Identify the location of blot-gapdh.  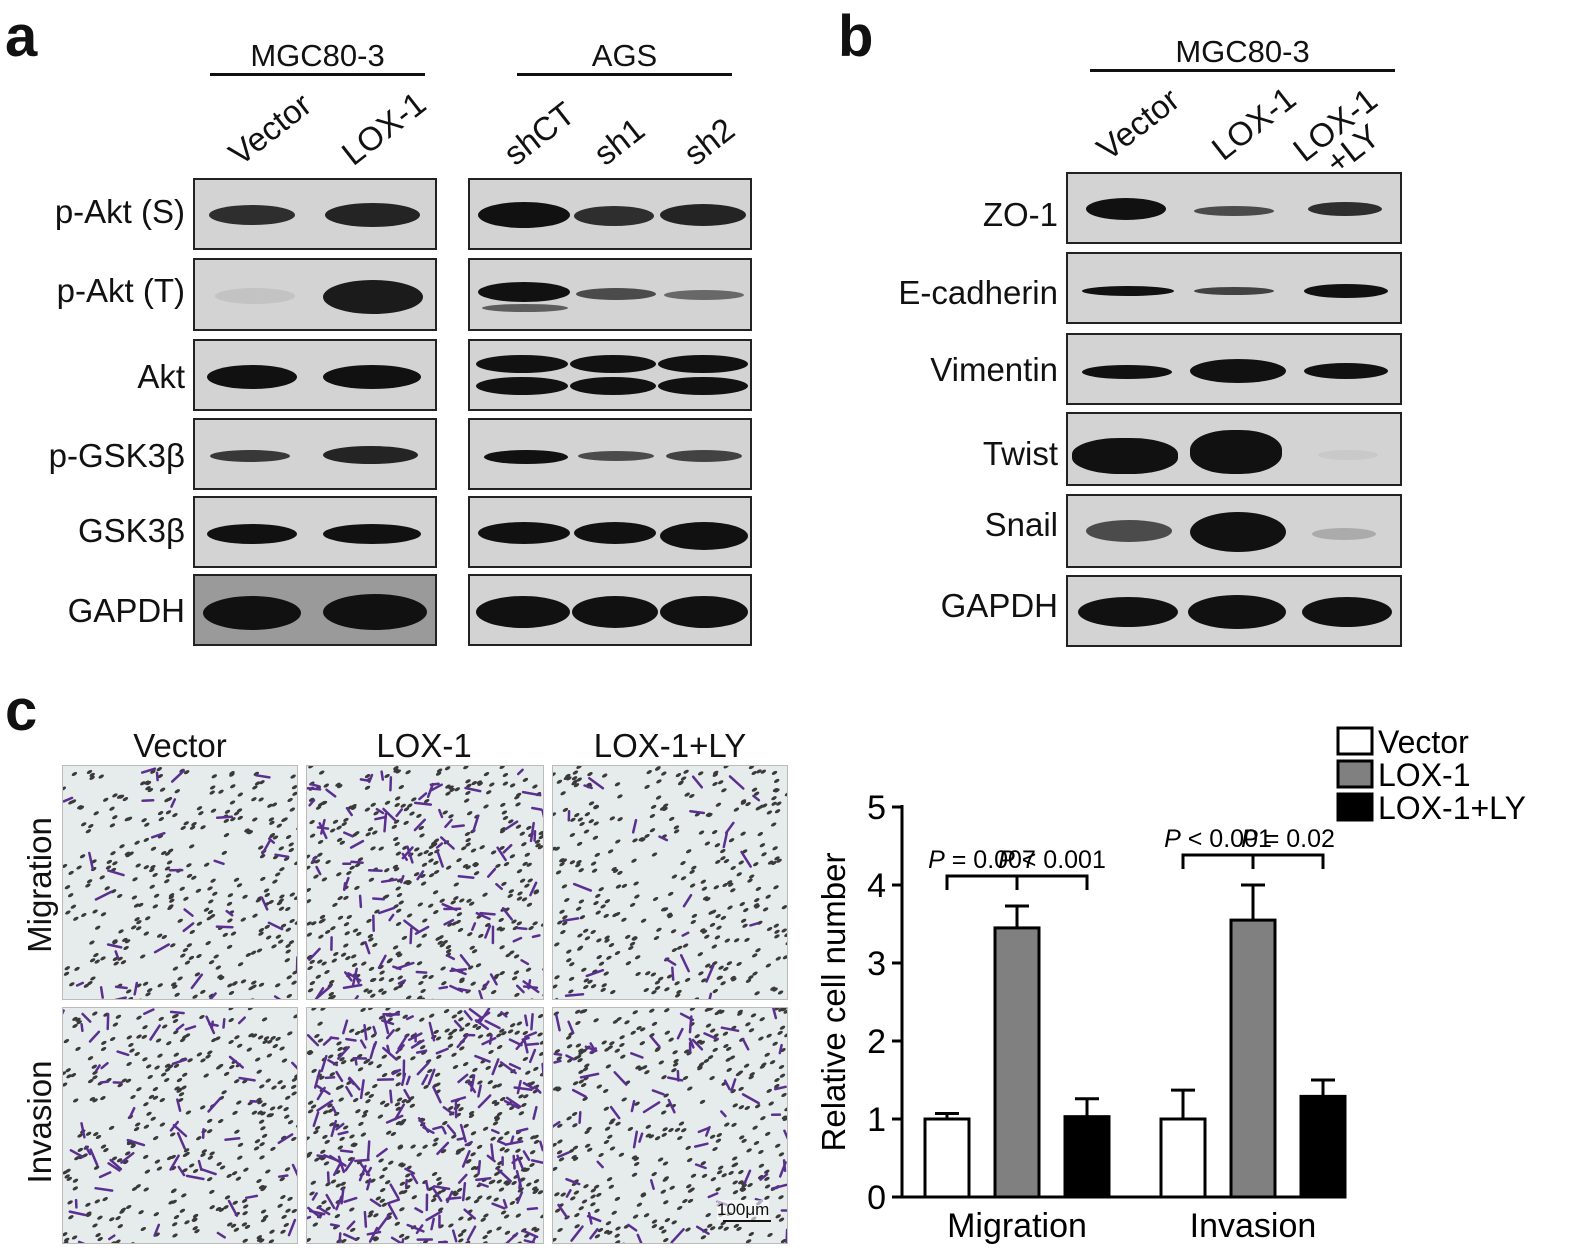
(1234, 611).